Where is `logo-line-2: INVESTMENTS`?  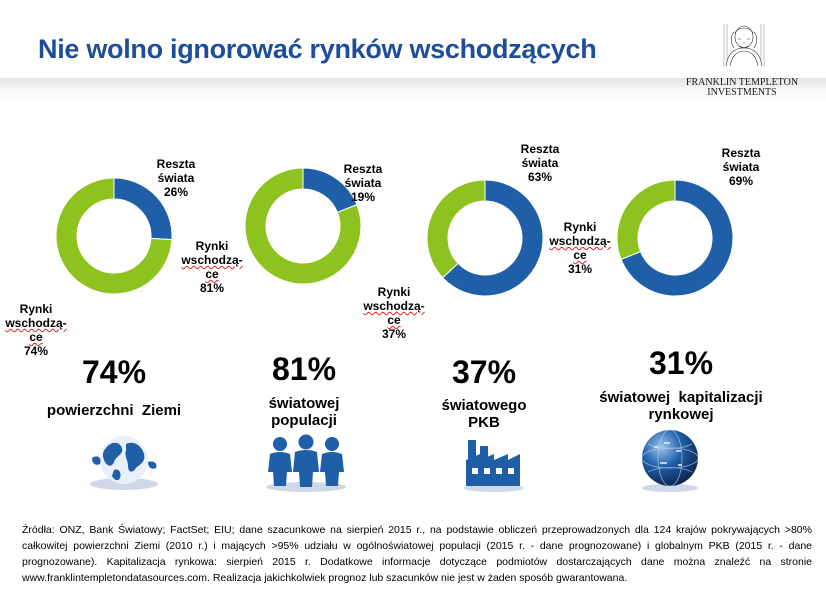
logo-line-2: INVESTMENTS is located at coordinates (742, 92).